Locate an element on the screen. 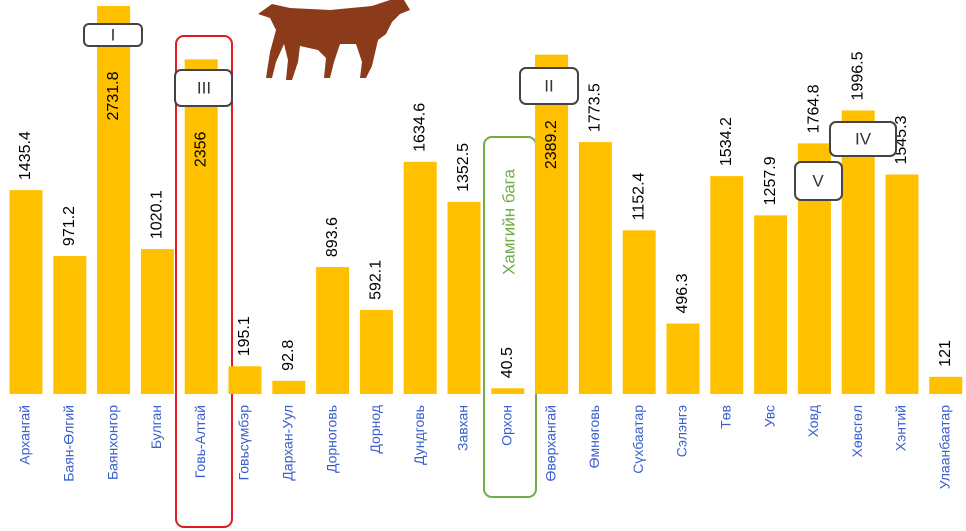 The width and height of the screenshot is (966, 531). x-tick-label: Дундговь is located at coordinates (419, 435).